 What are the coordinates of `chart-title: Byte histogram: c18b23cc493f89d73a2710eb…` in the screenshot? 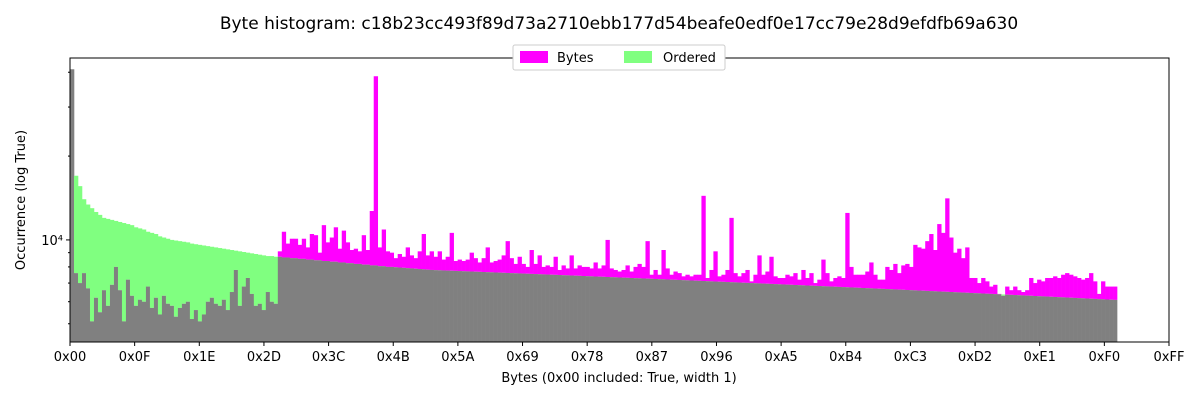 It's located at (619, 24).